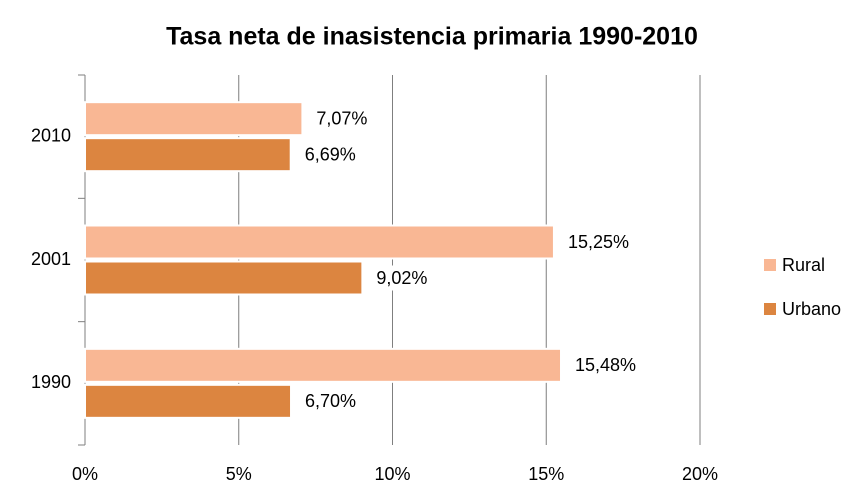 The image size is (862, 493). I want to click on x-tick-label: 5%, so click(239, 474).